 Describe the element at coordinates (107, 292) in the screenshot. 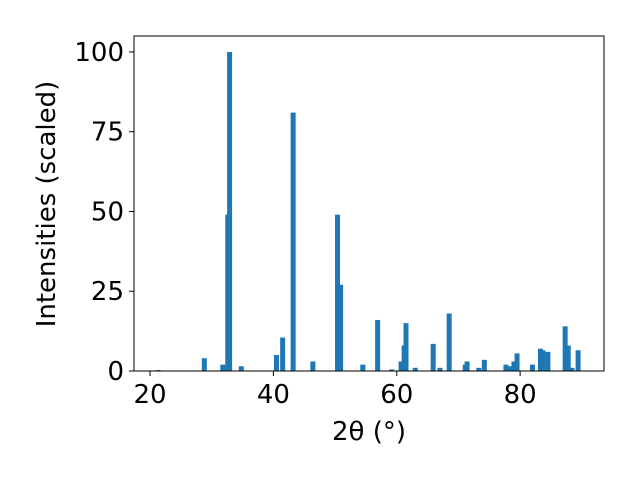

I see `y-tick-label: 25` at that location.